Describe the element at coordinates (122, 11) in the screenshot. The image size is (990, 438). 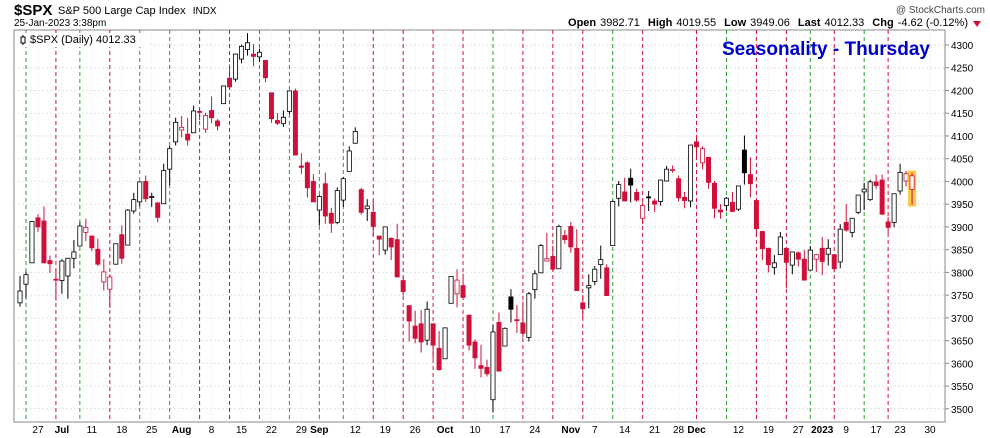
I see `index-name: S&P 500 Large Cap Index` at that location.